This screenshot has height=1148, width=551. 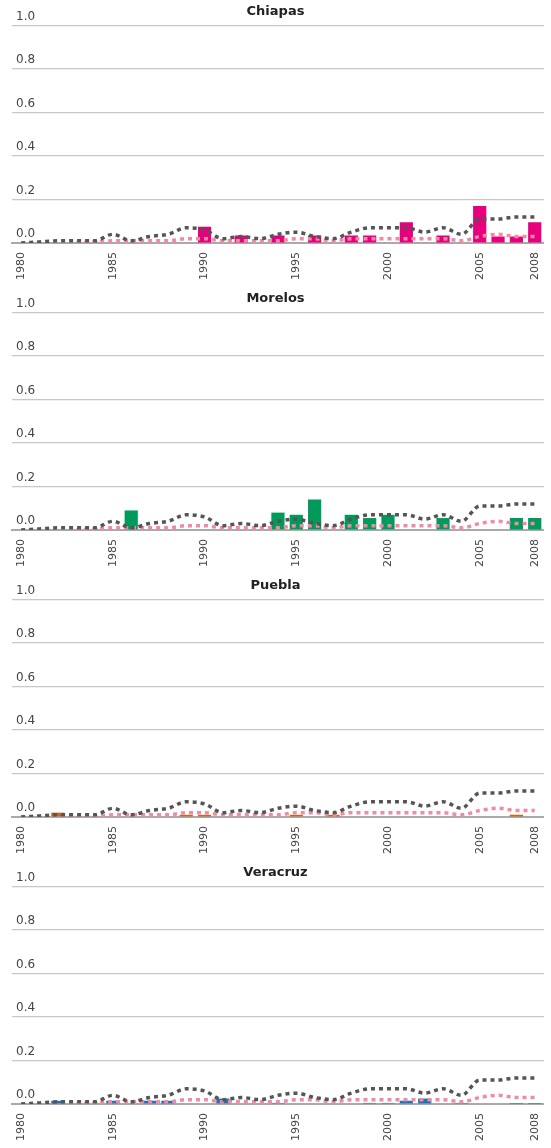 What do you see at coordinates (275, 872) in the screenshot?
I see `chart-title: Veracruz` at bounding box center [275, 872].